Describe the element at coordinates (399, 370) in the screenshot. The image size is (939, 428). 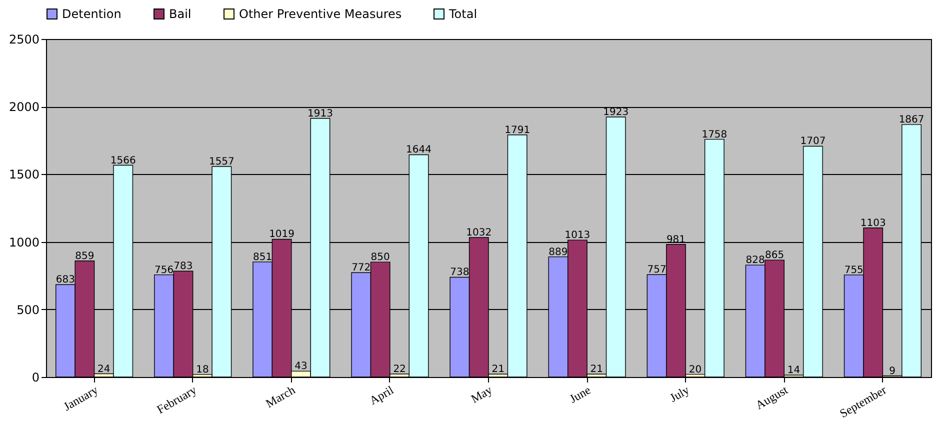
I see `data-label: 22` at that location.